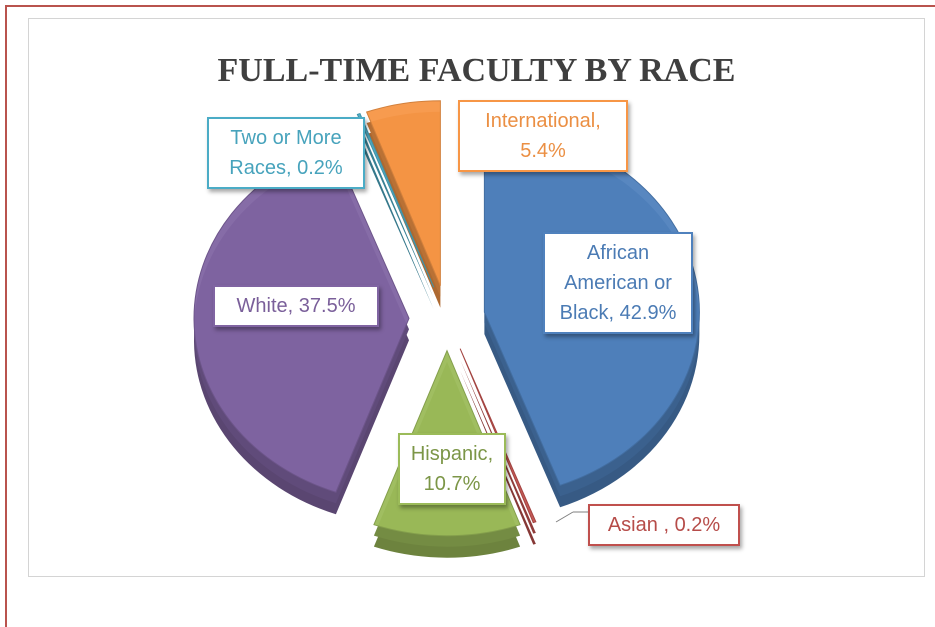  Describe the element at coordinates (449, 454) in the screenshot. I see `label-category: Hispanic` at that location.